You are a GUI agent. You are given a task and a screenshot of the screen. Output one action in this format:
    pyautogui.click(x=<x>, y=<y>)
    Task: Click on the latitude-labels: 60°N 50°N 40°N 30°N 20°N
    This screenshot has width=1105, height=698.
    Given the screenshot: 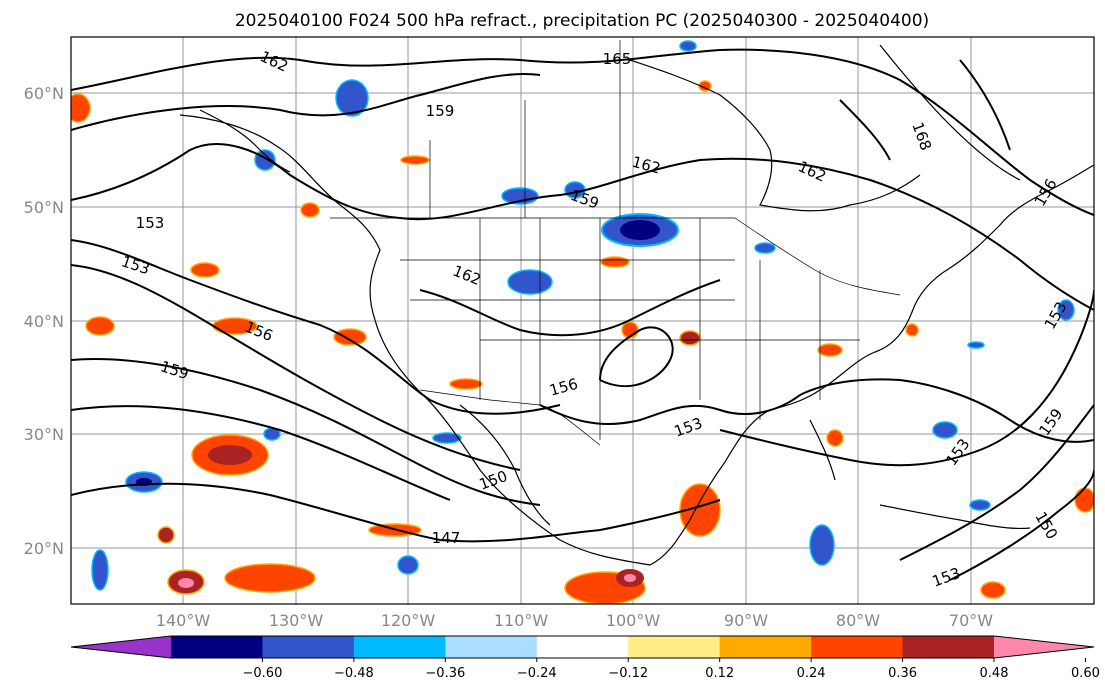 What is the action you would take?
    pyautogui.click(x=44, y=321)
    